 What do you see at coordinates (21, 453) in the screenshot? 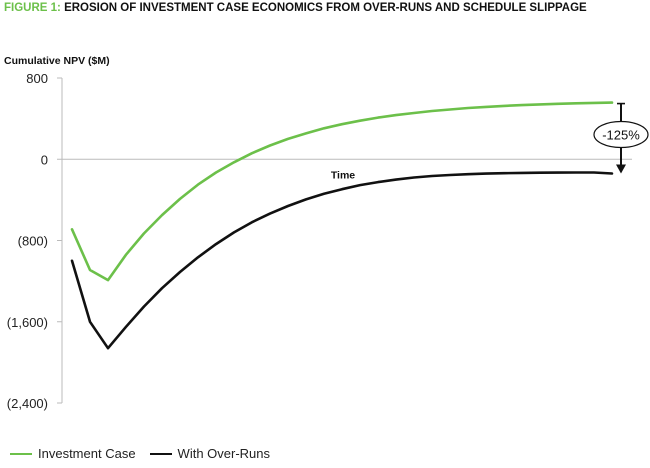
I see `legend-swatch-green` at bounding box center [21, 453].